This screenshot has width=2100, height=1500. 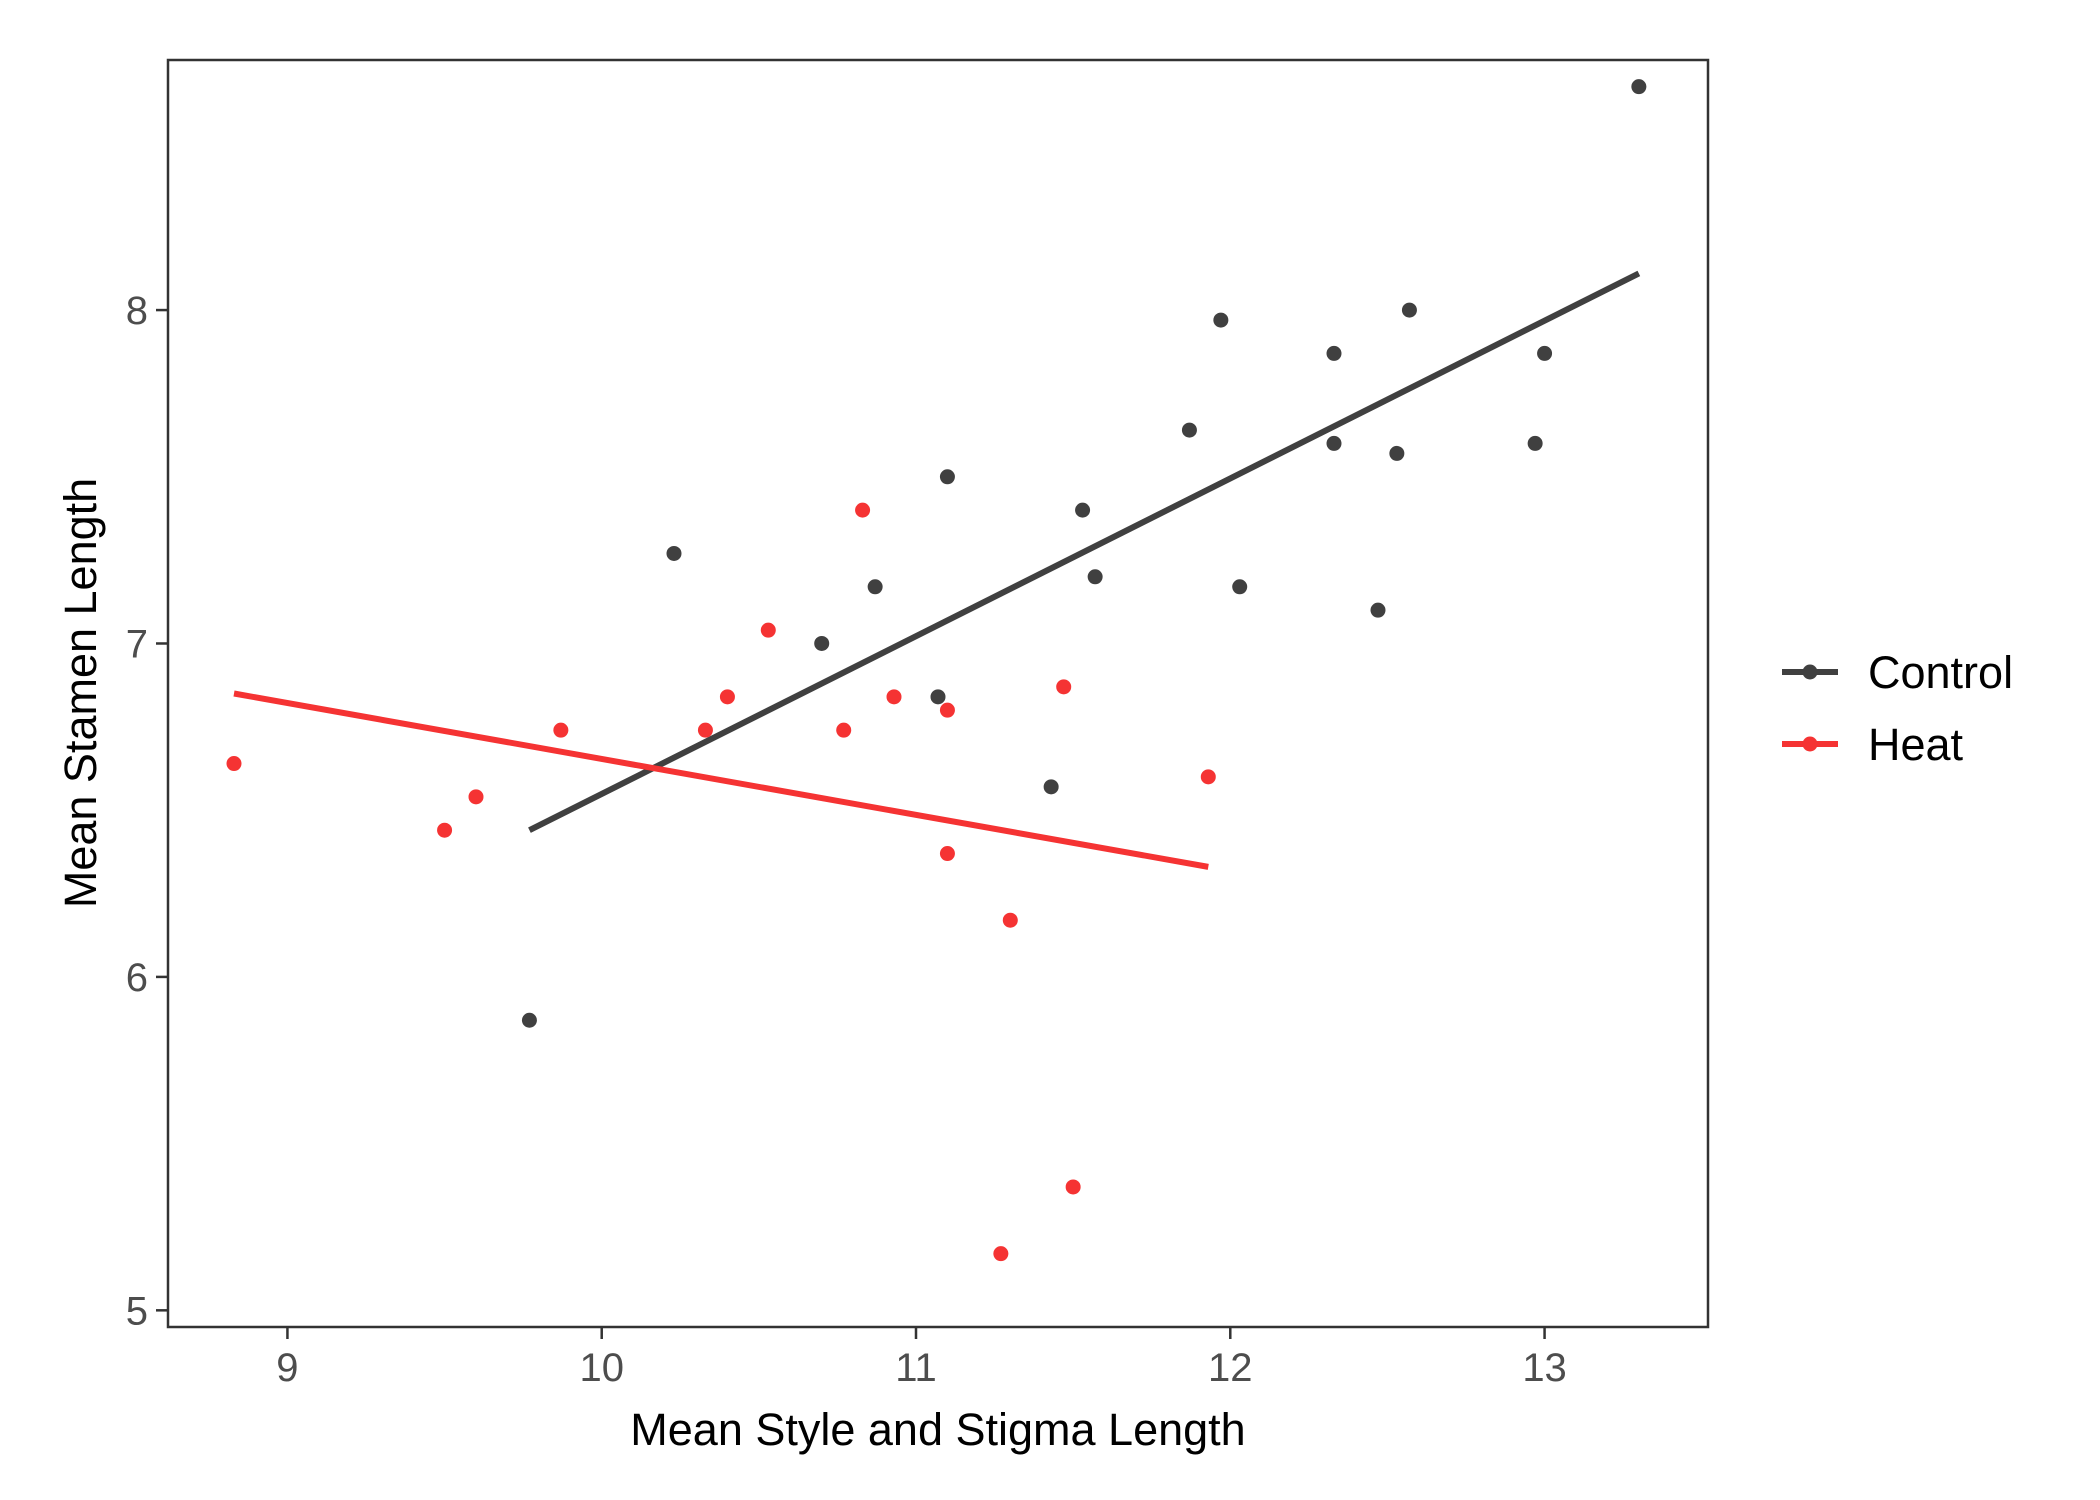 What do you see at coordinates (137, 1311) in the screenshot?
I see `y-tick-label: 5` at bounding box center [137, 1311].